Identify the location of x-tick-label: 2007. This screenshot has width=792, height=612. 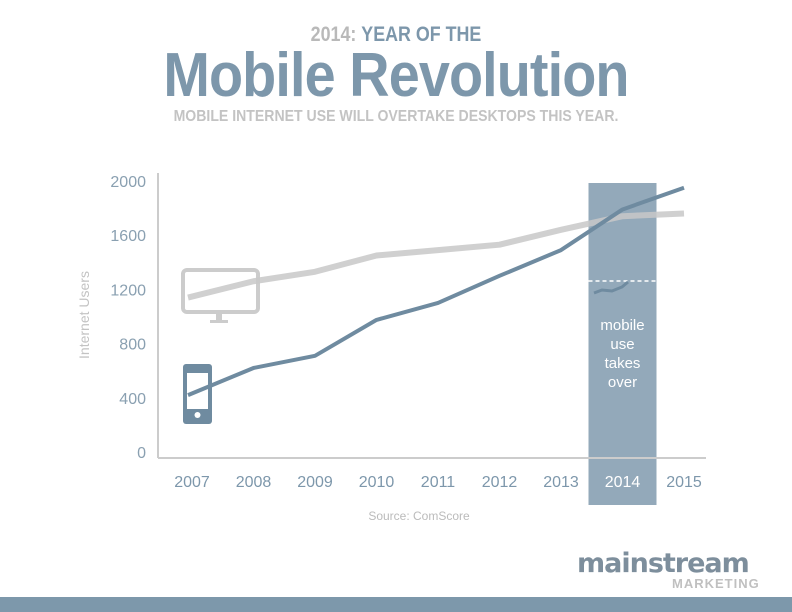
(192, 482).